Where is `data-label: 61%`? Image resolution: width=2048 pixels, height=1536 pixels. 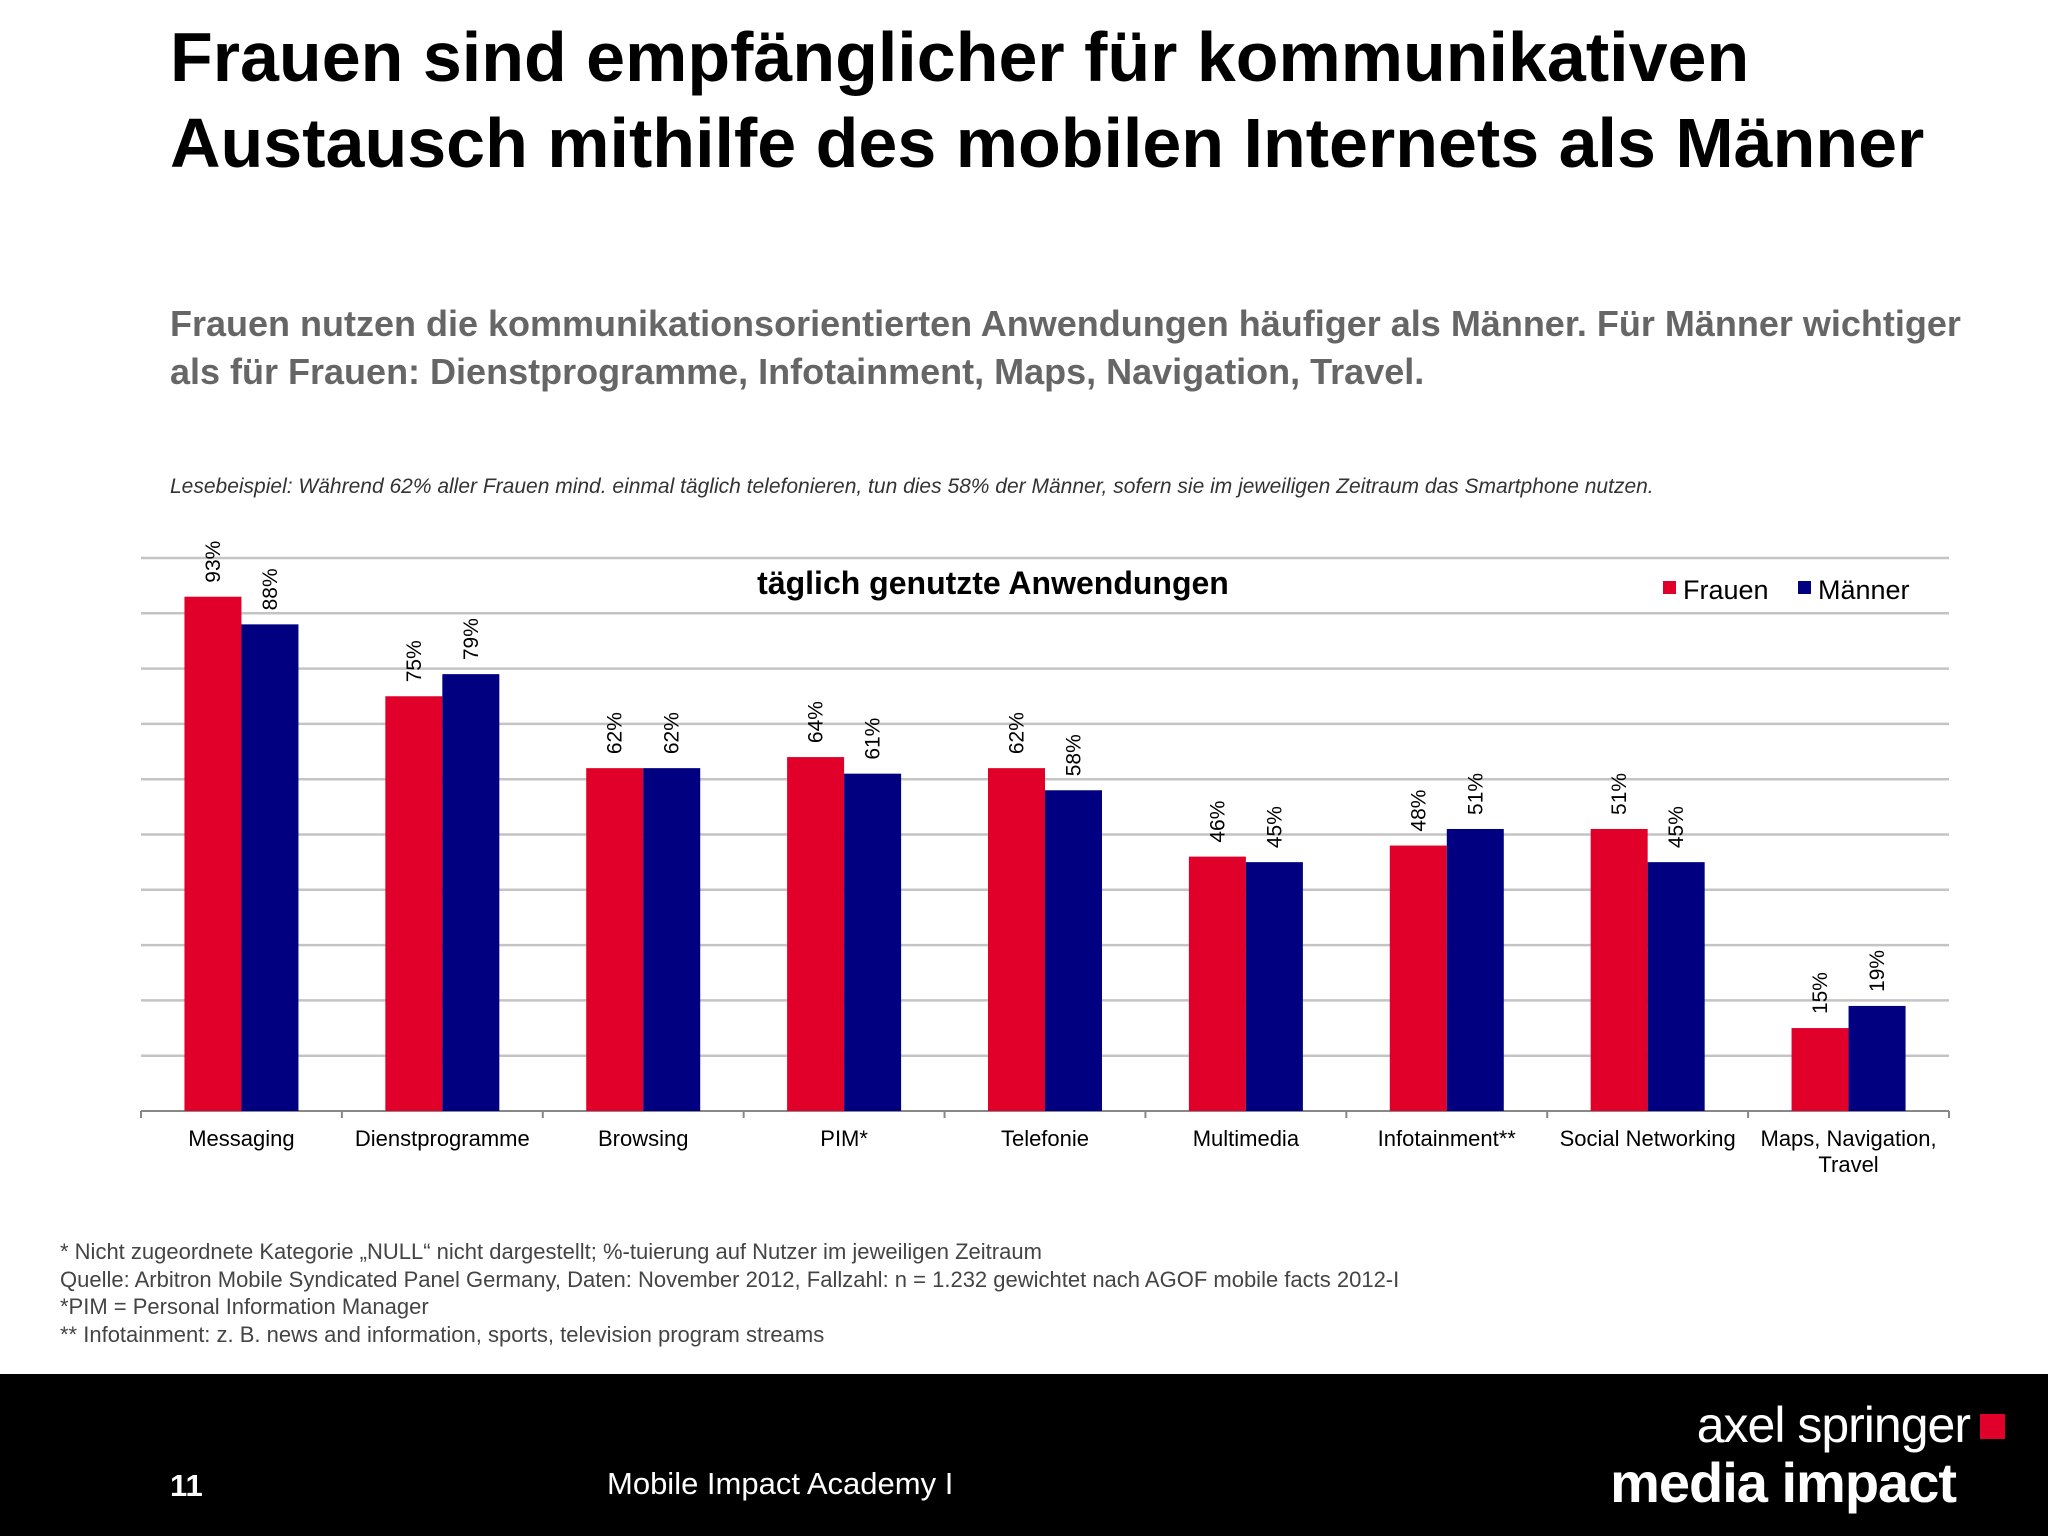 data-label: 61% is located at coordinates (873, 739).